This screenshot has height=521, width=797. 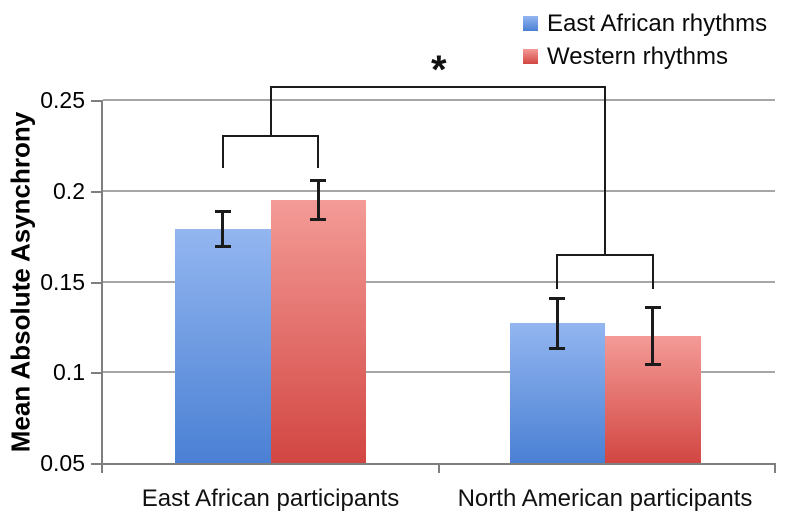 I want to click on sig-bracket-group1, so click(x=270, y=136).